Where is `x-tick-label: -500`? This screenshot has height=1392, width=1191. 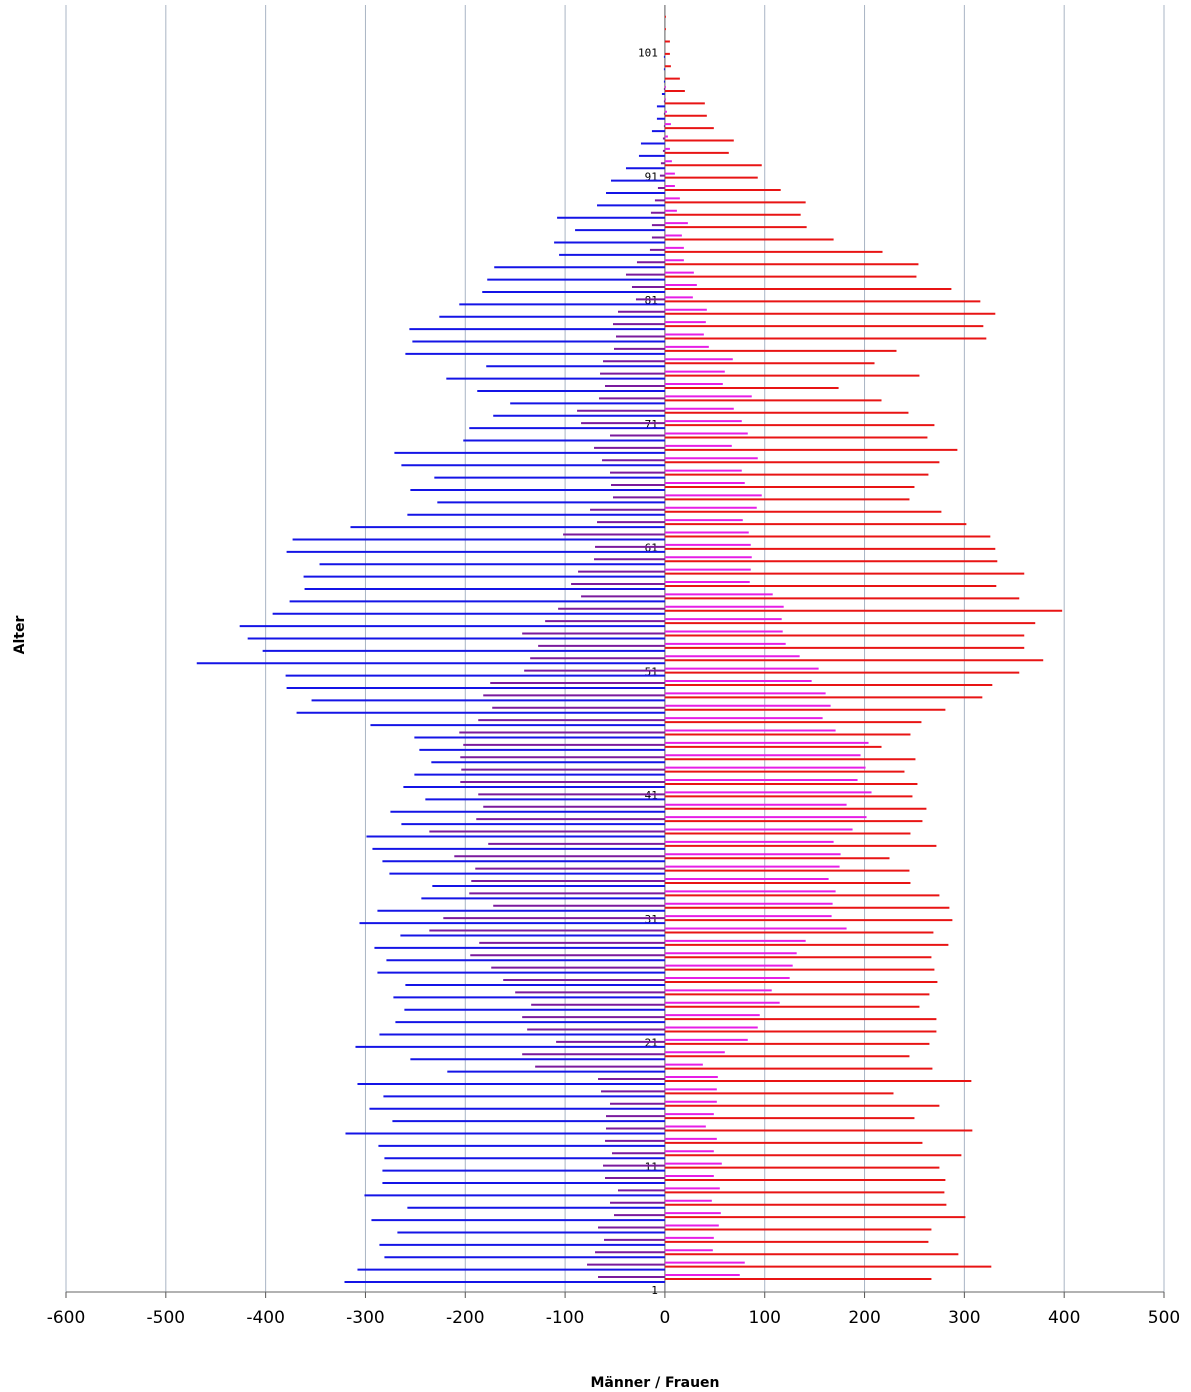 x-tick-label: -500 is located at coordinates (166, 1318).